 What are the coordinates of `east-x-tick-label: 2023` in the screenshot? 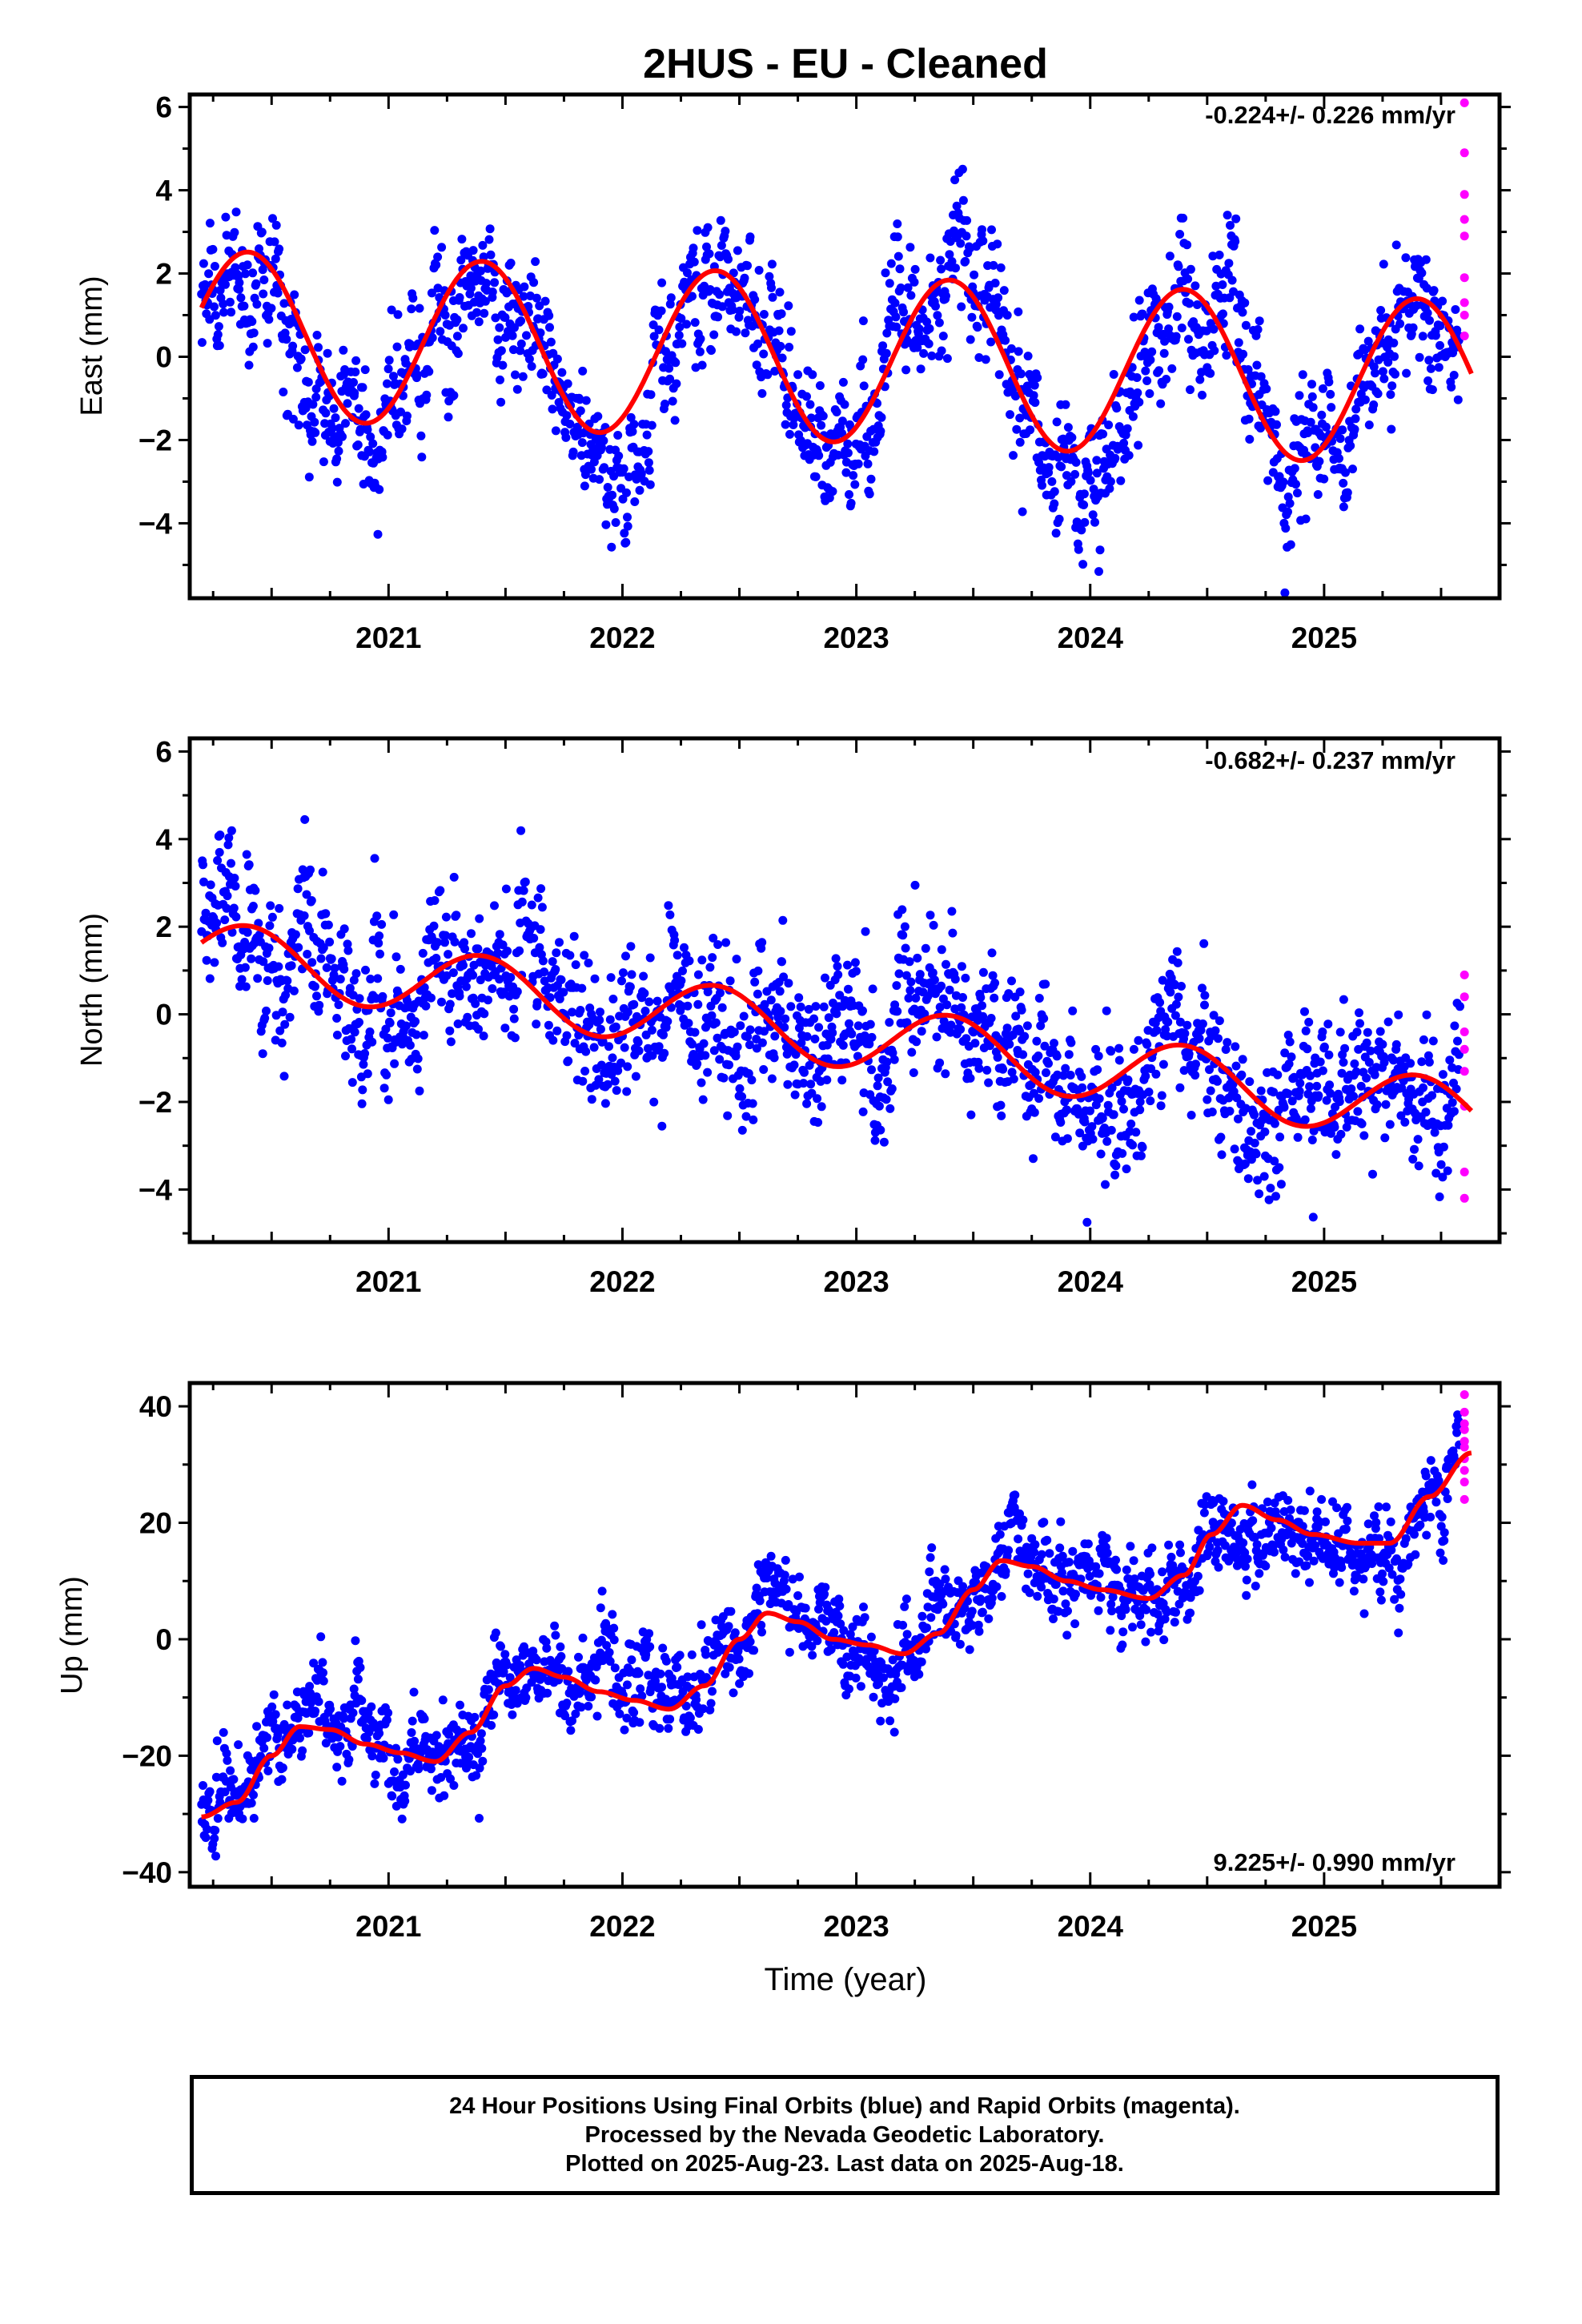 It's located at (856, 637).